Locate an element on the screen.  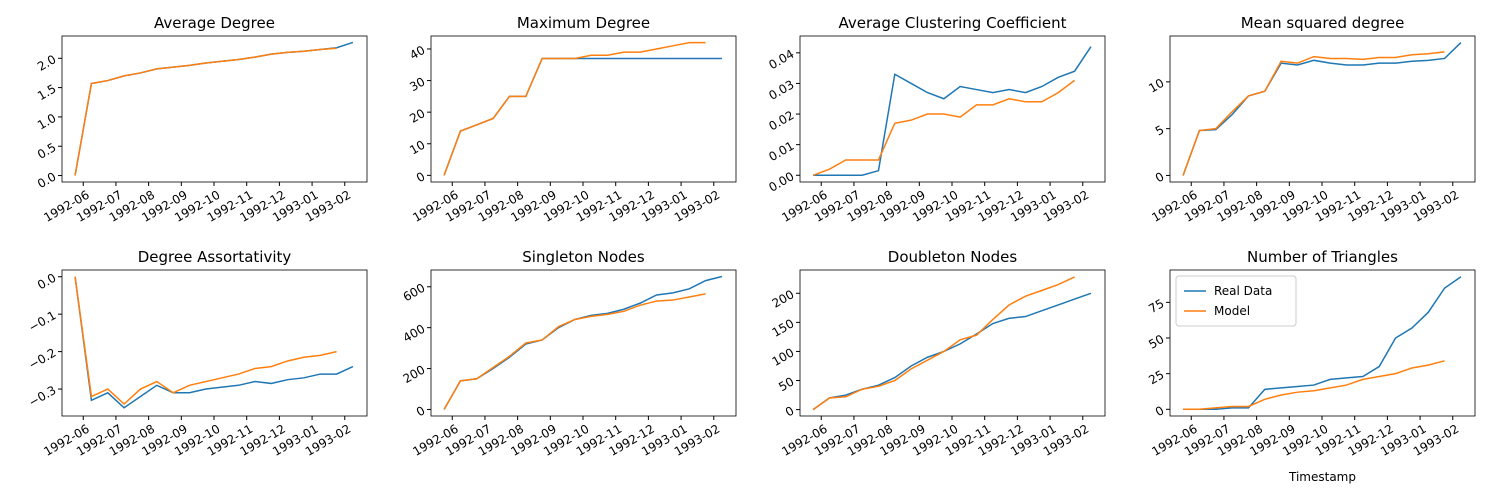
legend-label: Real Data is located at coordinates (1243, 291).